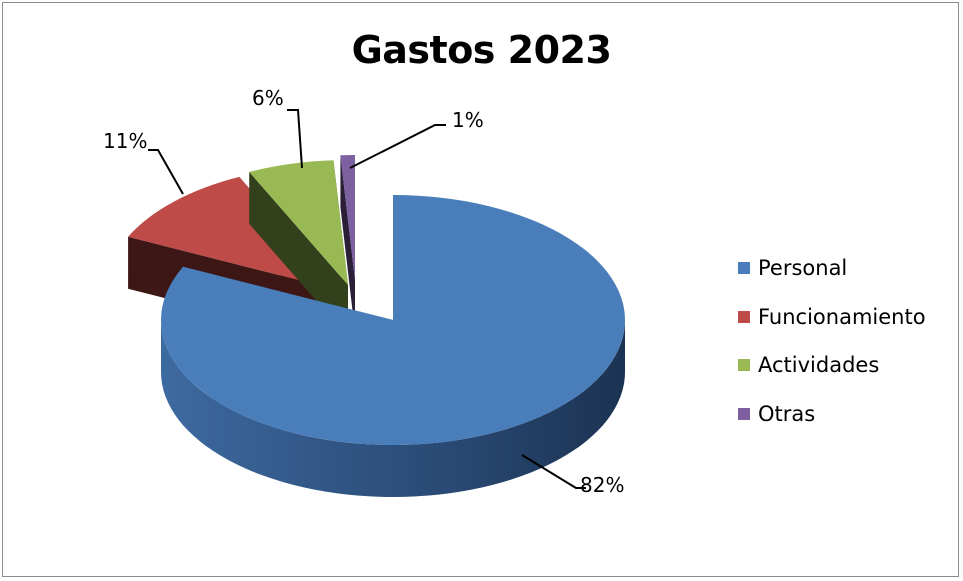 This screenshot has height=581, width=963. Describe the element at coordinates (468, 120) in the screenshot. I see `data-label-otras: 1%` at that location.